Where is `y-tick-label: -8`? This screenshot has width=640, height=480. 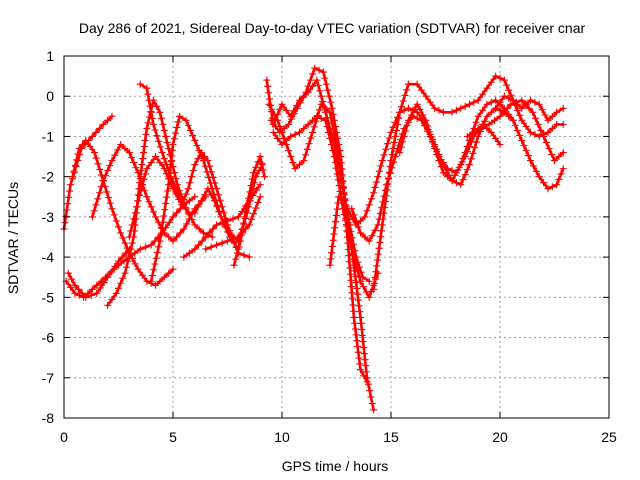 y-tick-label: -8 is located at coordinates (48, 418).